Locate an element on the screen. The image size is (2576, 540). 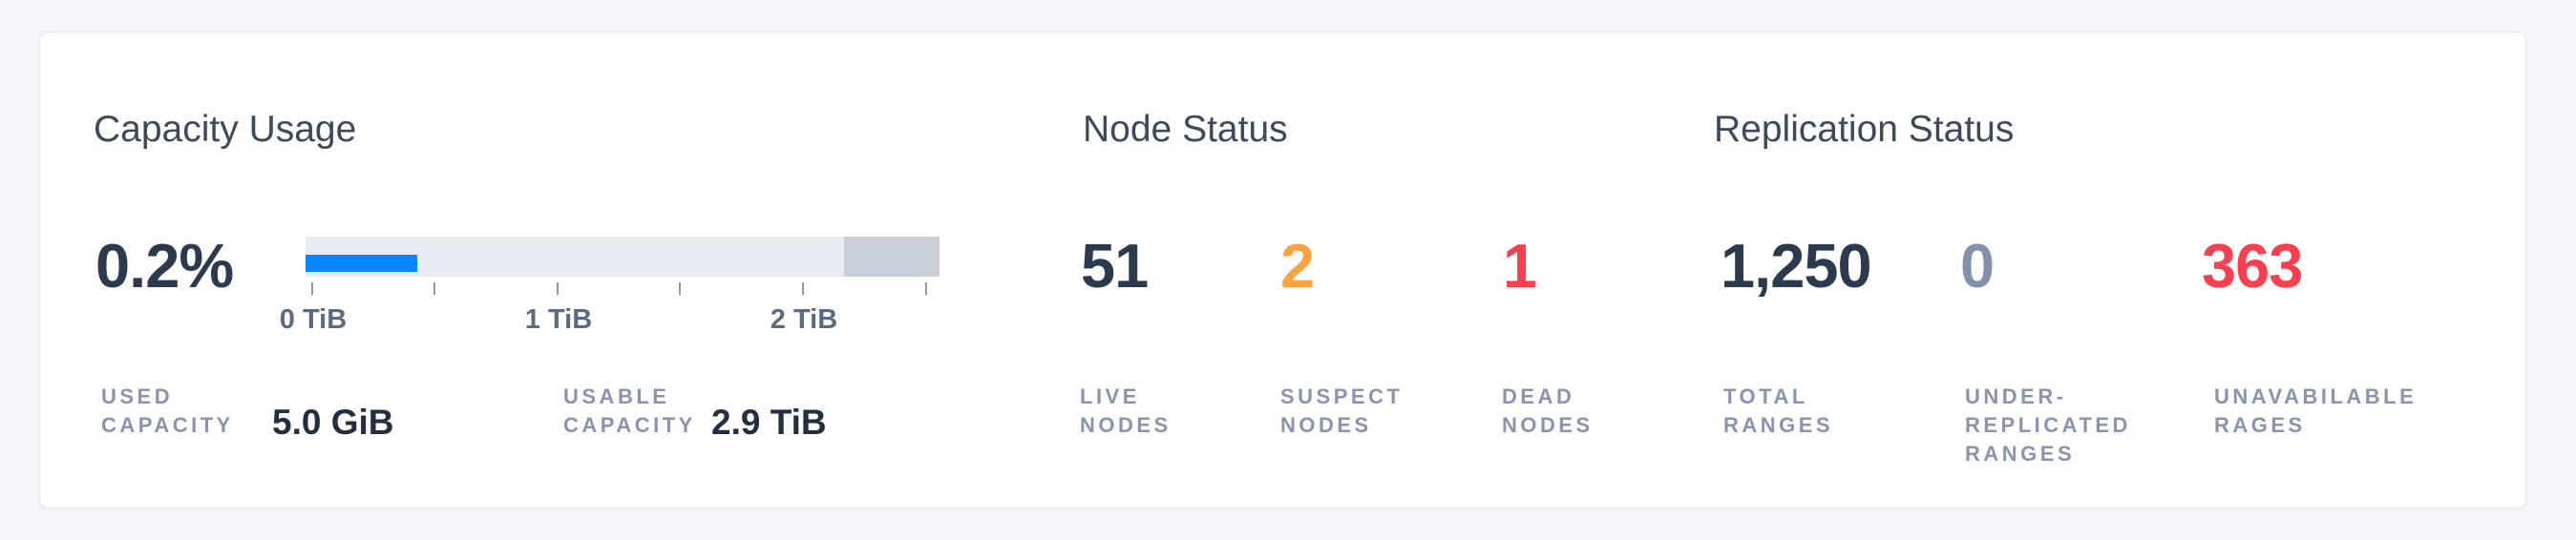
axis-tick-label: 0 TiB is located at coordinates (313, 319).